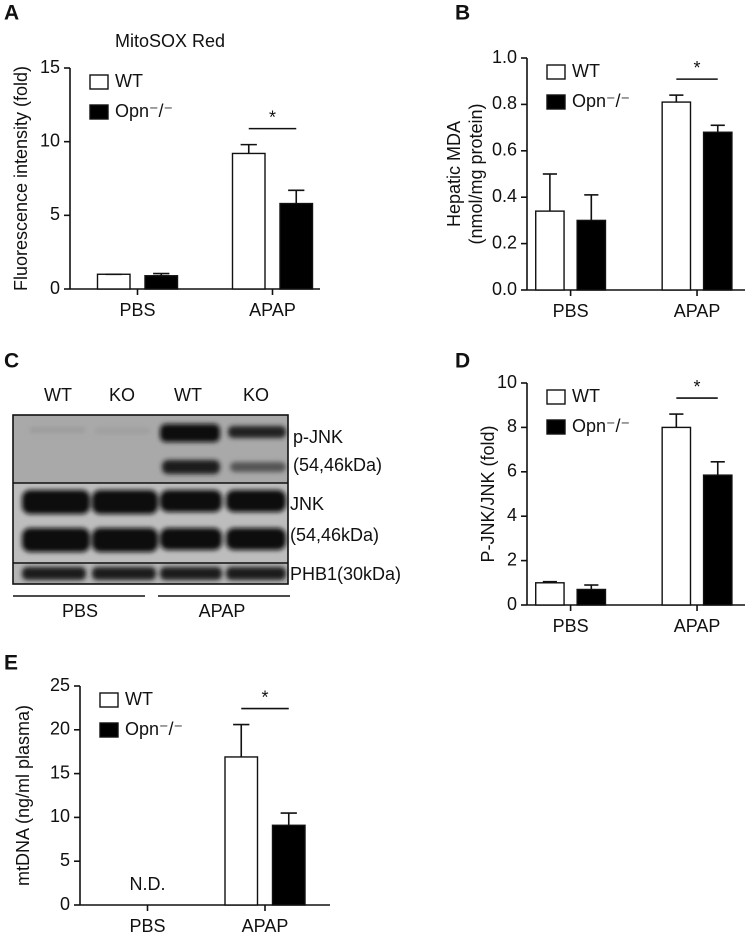 Image resolution: width=753 pixels, height=940 pixels. I want to click on annotation: N.D., so click(148, 884).